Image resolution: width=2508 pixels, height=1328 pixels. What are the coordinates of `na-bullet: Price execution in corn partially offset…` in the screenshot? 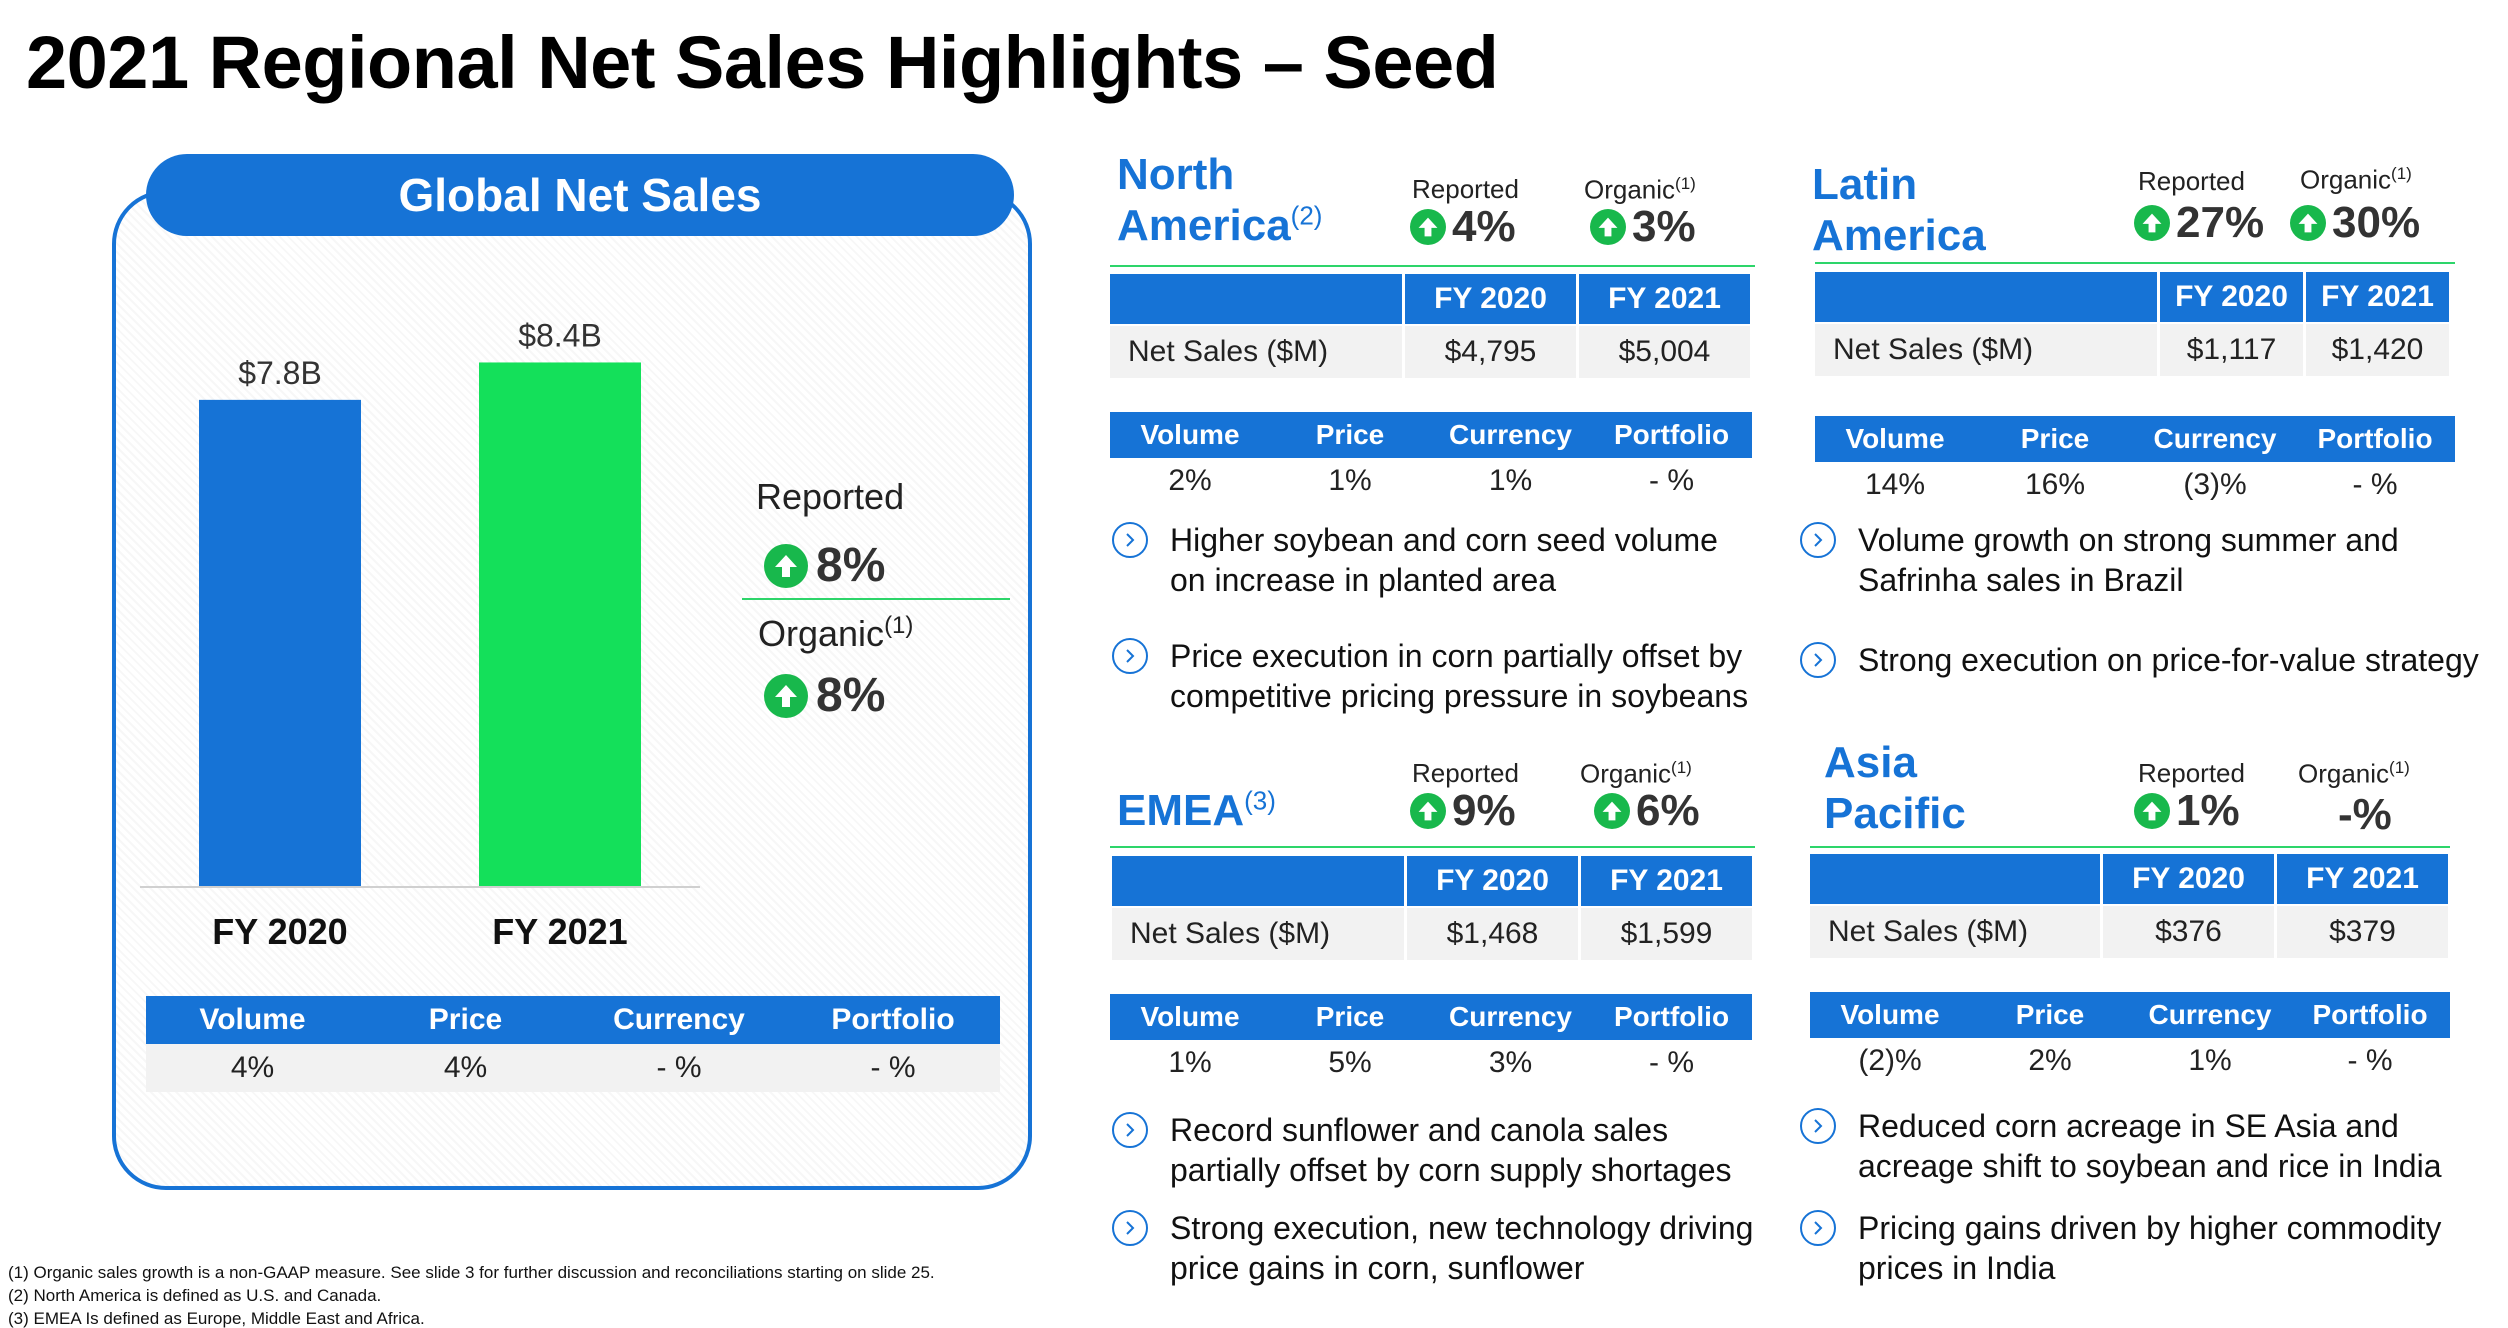 It's located at (1437, 676).